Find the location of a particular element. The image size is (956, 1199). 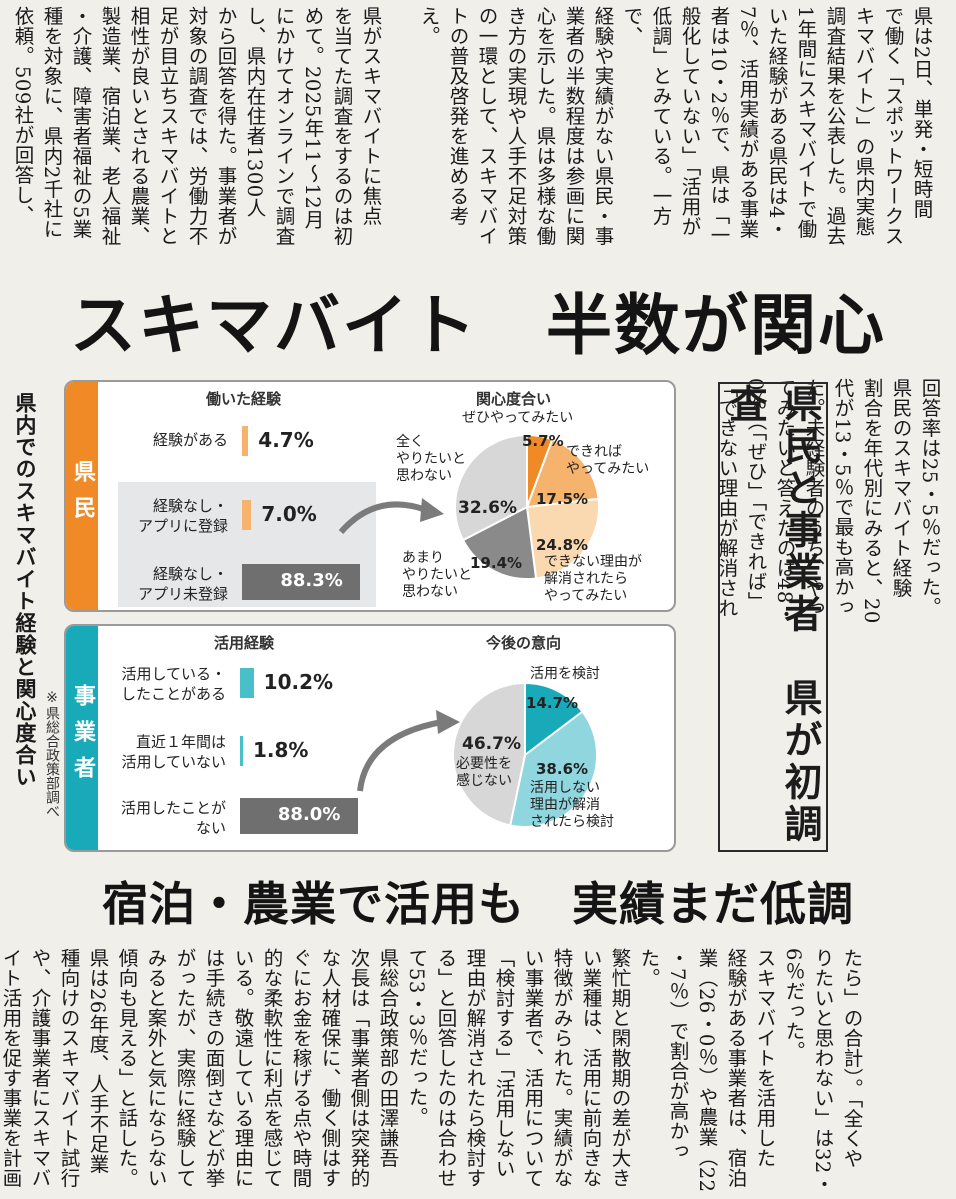

bar-label: 経験なし・ アプリに登録 is located at coordinates (182, 516).